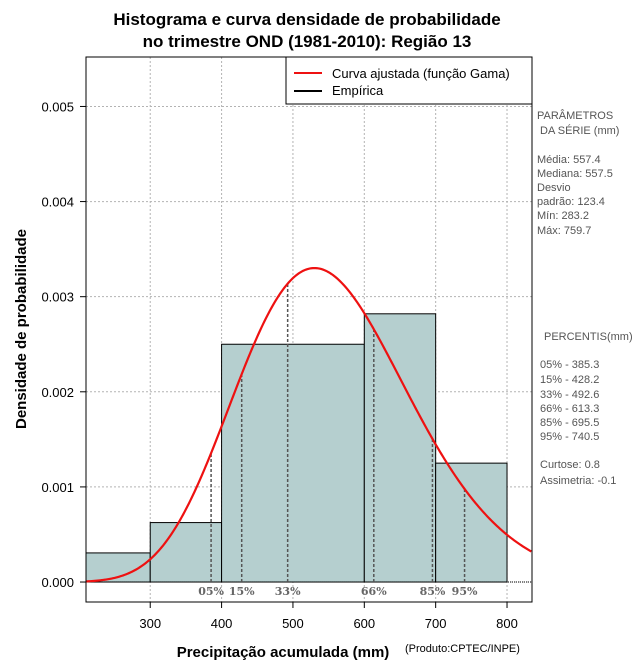 This screenshot has height=660, width=640. Describe the element at coordinates (569, 380) in the screenshot. I see `percentil-15: 15% - 428.2` at that location.